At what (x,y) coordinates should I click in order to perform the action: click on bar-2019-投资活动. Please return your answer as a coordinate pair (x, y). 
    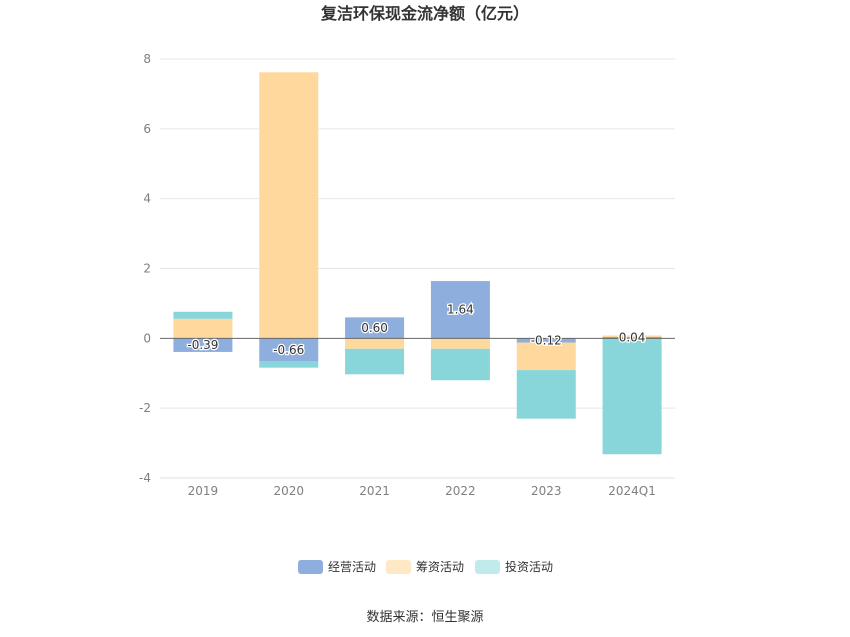
    Looking at the image, I should click on (203, 315).